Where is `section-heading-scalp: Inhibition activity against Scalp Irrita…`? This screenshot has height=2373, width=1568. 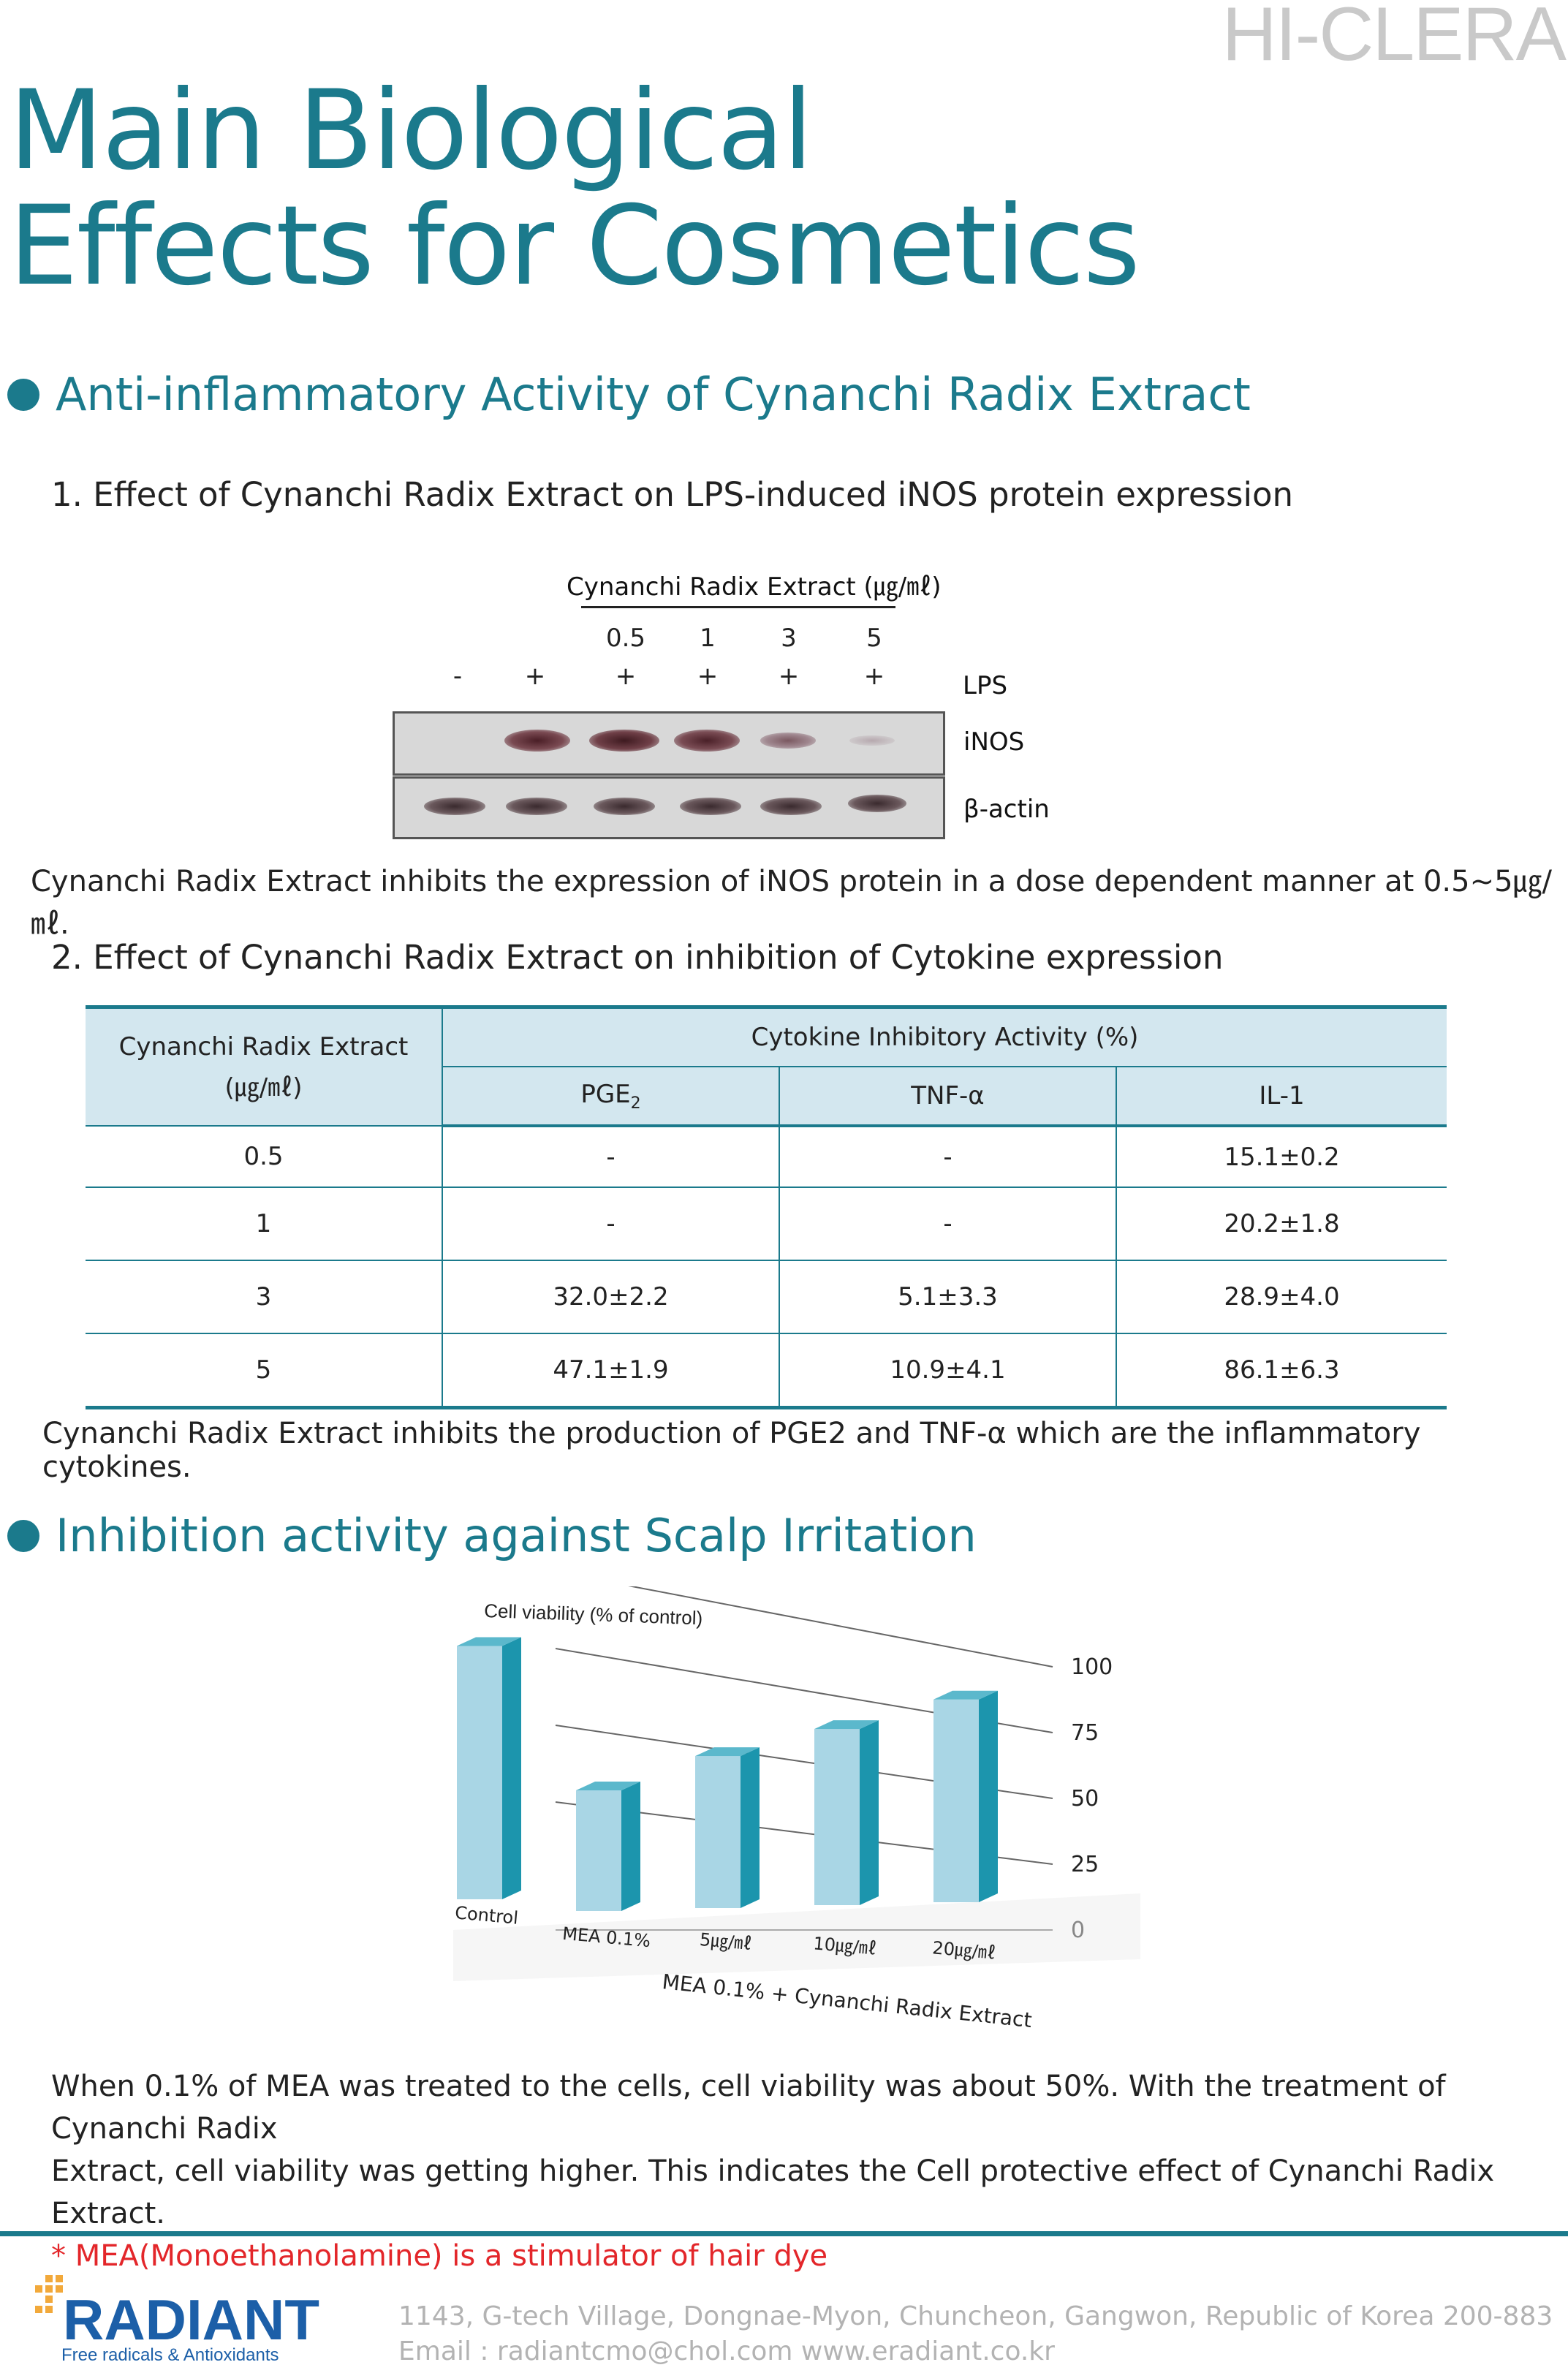 section-heading-scalp: Inhibition activity against Scalp Irrita… is located at coordinates (492, 1536).